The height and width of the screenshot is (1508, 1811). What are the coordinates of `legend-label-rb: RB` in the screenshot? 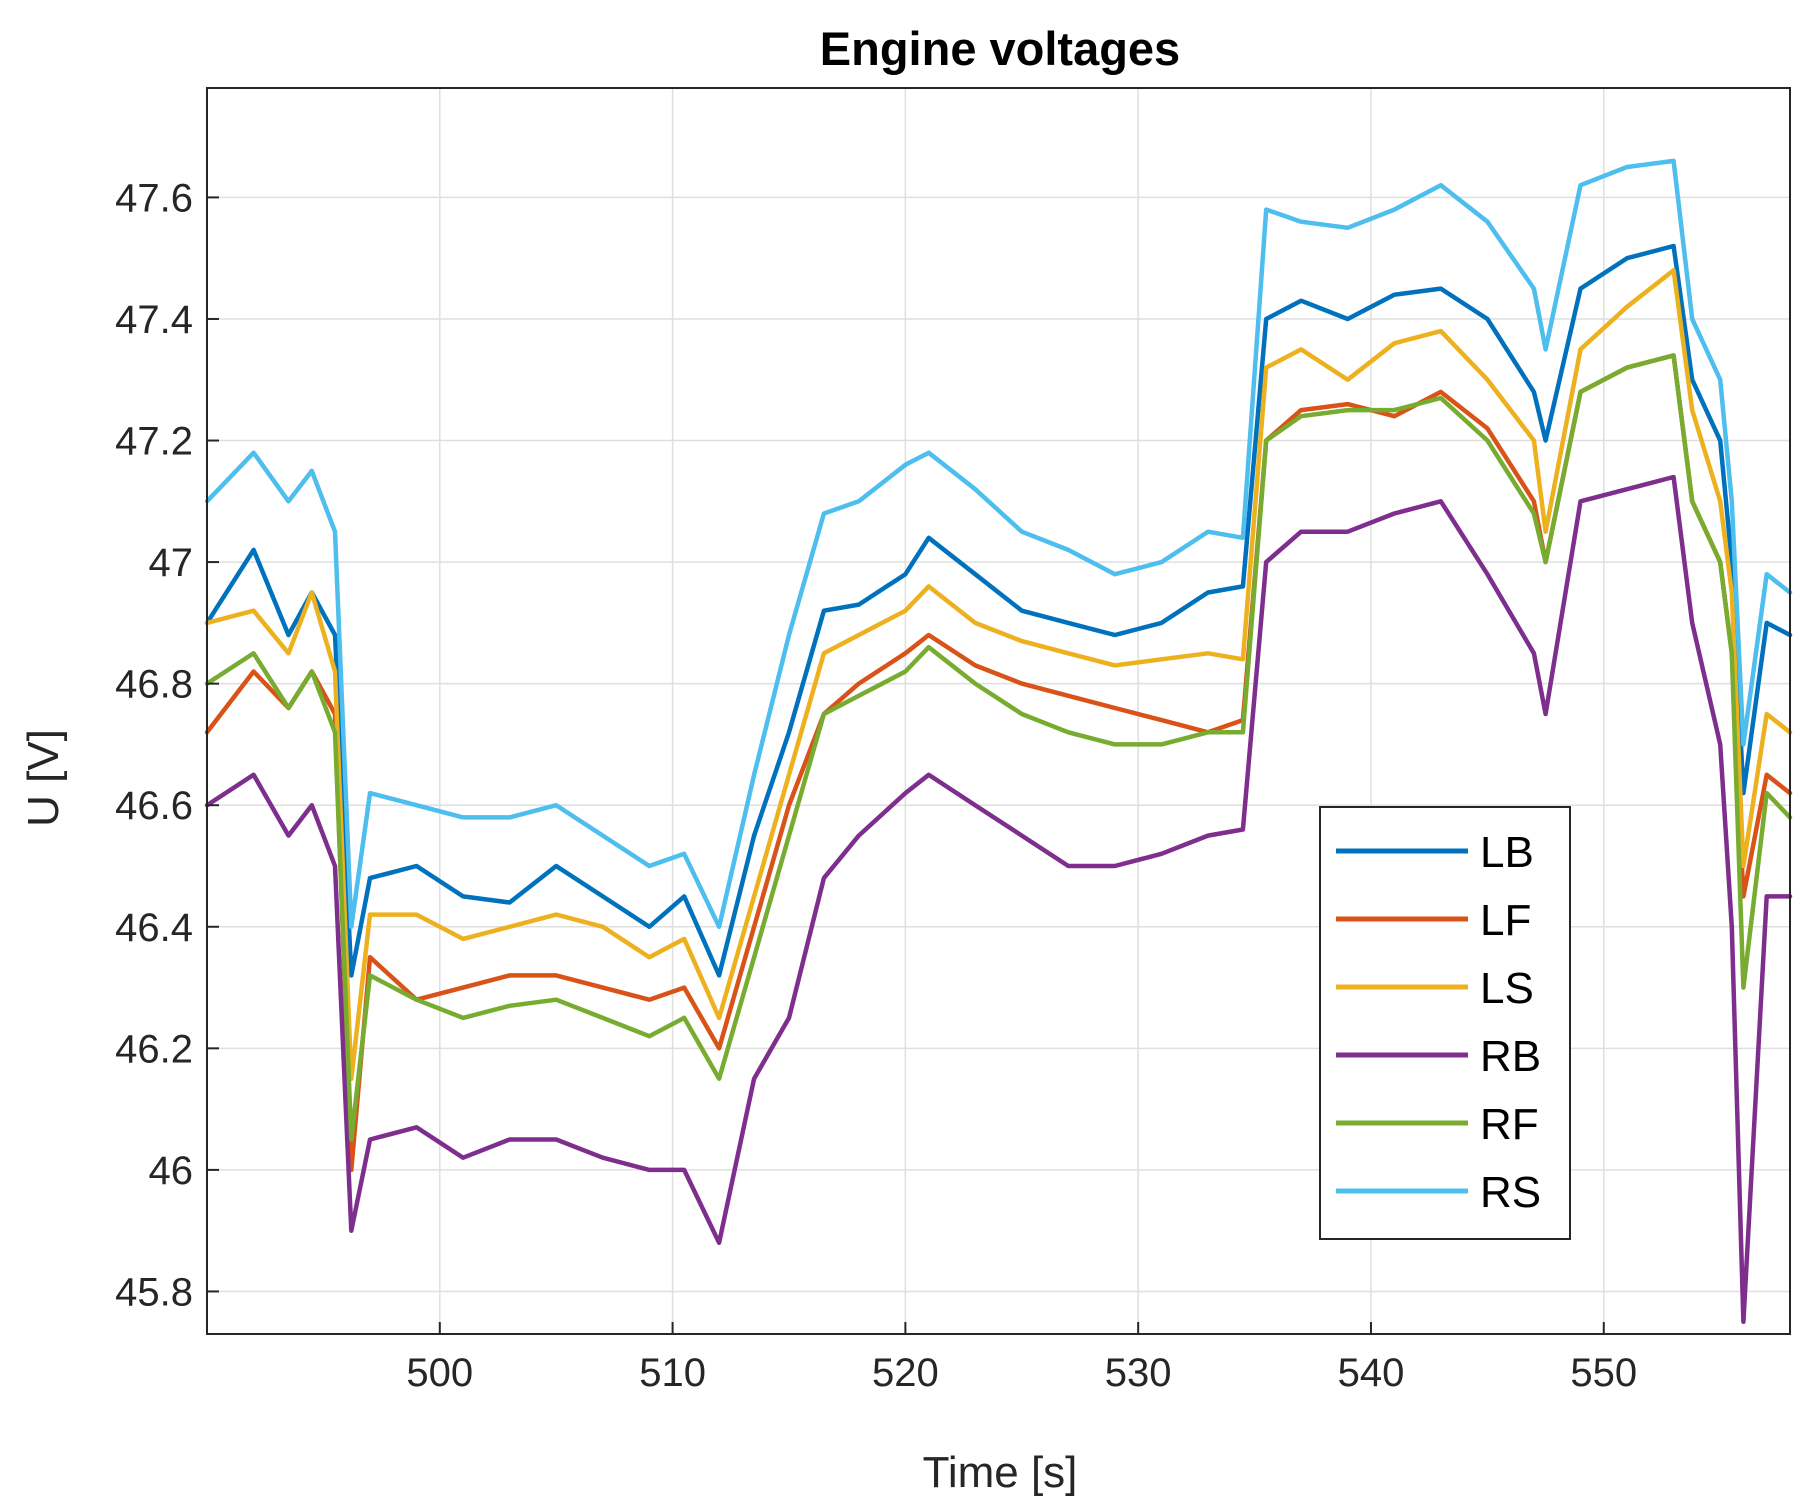 It's located at (1510, 1056).